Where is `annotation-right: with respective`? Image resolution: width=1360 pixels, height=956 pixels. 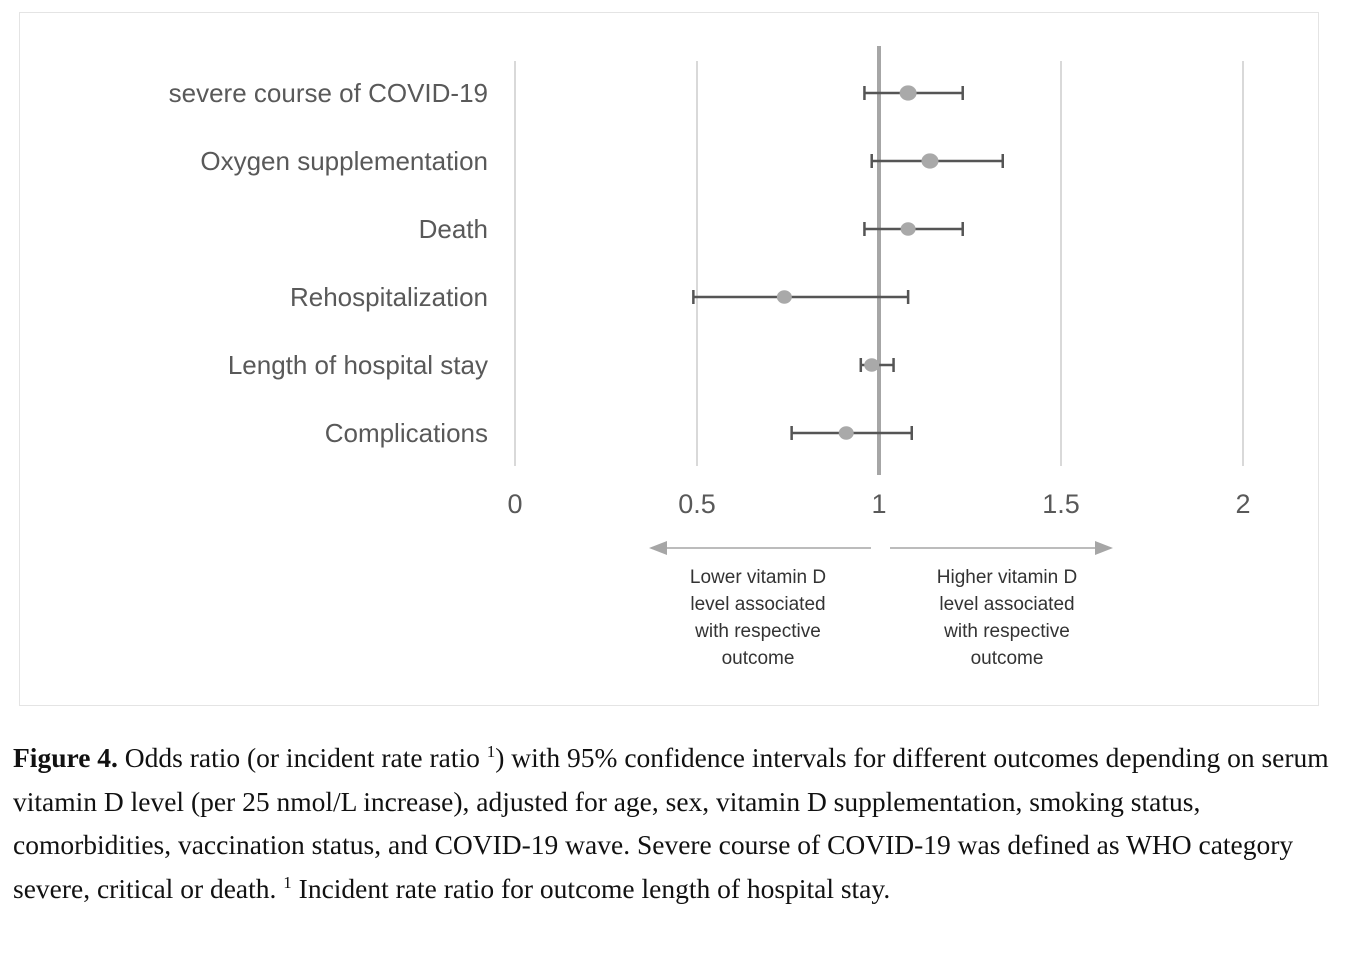
annotation-right: with respective is located at coordinates (1006, 631).